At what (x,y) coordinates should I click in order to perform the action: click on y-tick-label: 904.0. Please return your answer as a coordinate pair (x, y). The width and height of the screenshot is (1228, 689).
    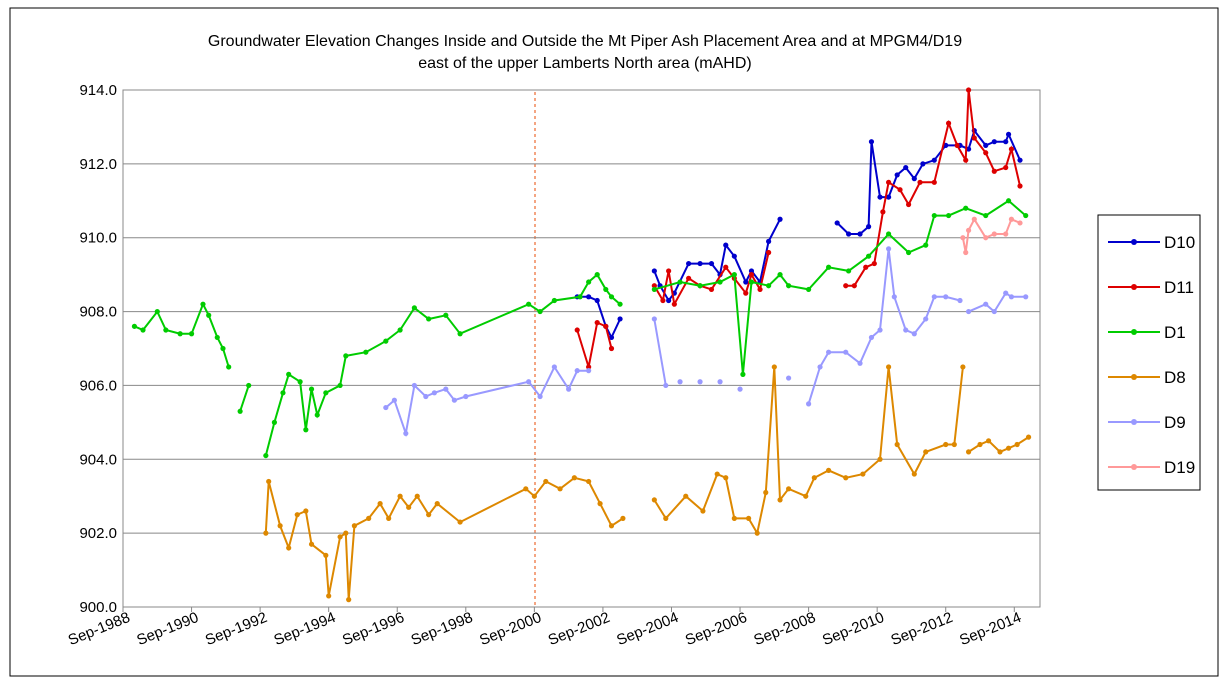
    Looking at the image, I should click on (98, 459).